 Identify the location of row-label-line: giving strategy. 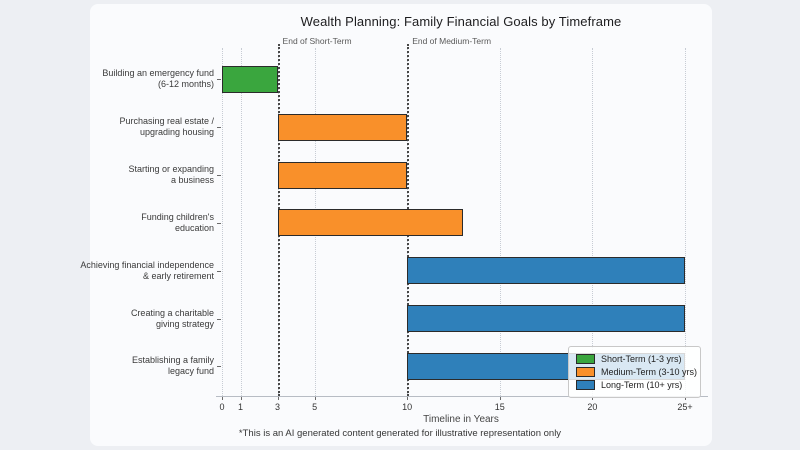
(184, 323).